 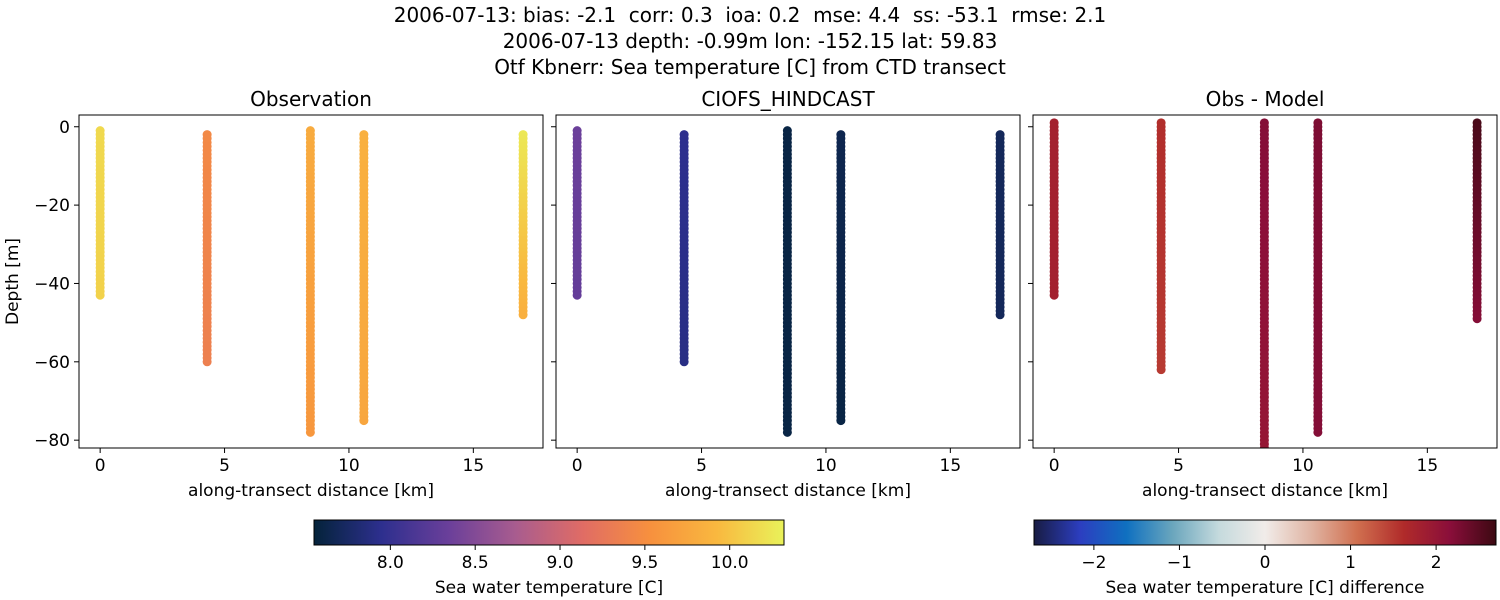 What do you see at coordinates (644, 563) in the screenshot?
I see `colorbar-tick-label: 9.5` at bounding box center [644, 563].